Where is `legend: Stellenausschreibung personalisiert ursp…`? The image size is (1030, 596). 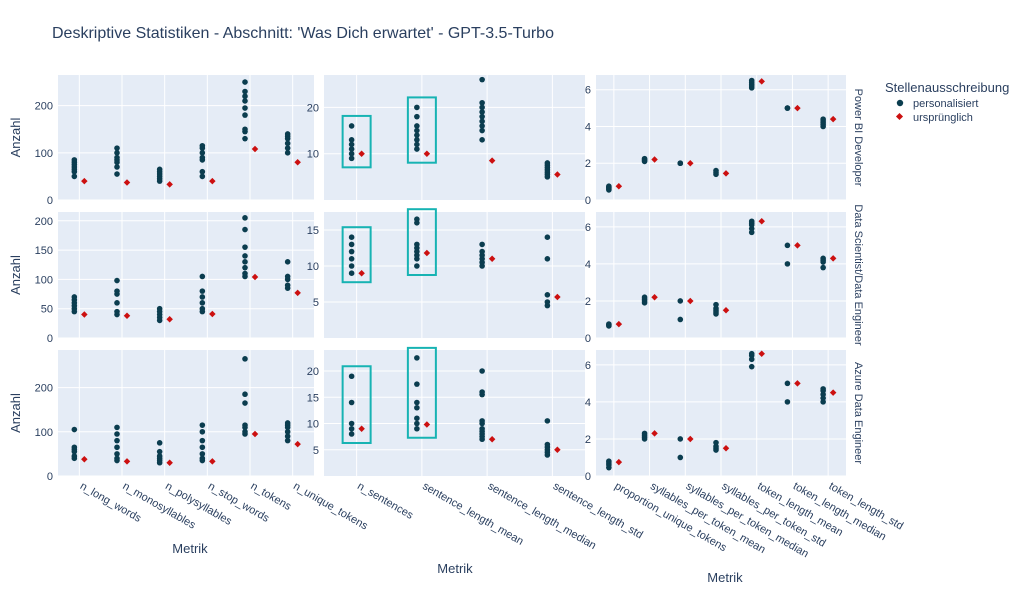
legend: Stellenausschreibung personalisiert ursp… is located at coordinates (947, 102).